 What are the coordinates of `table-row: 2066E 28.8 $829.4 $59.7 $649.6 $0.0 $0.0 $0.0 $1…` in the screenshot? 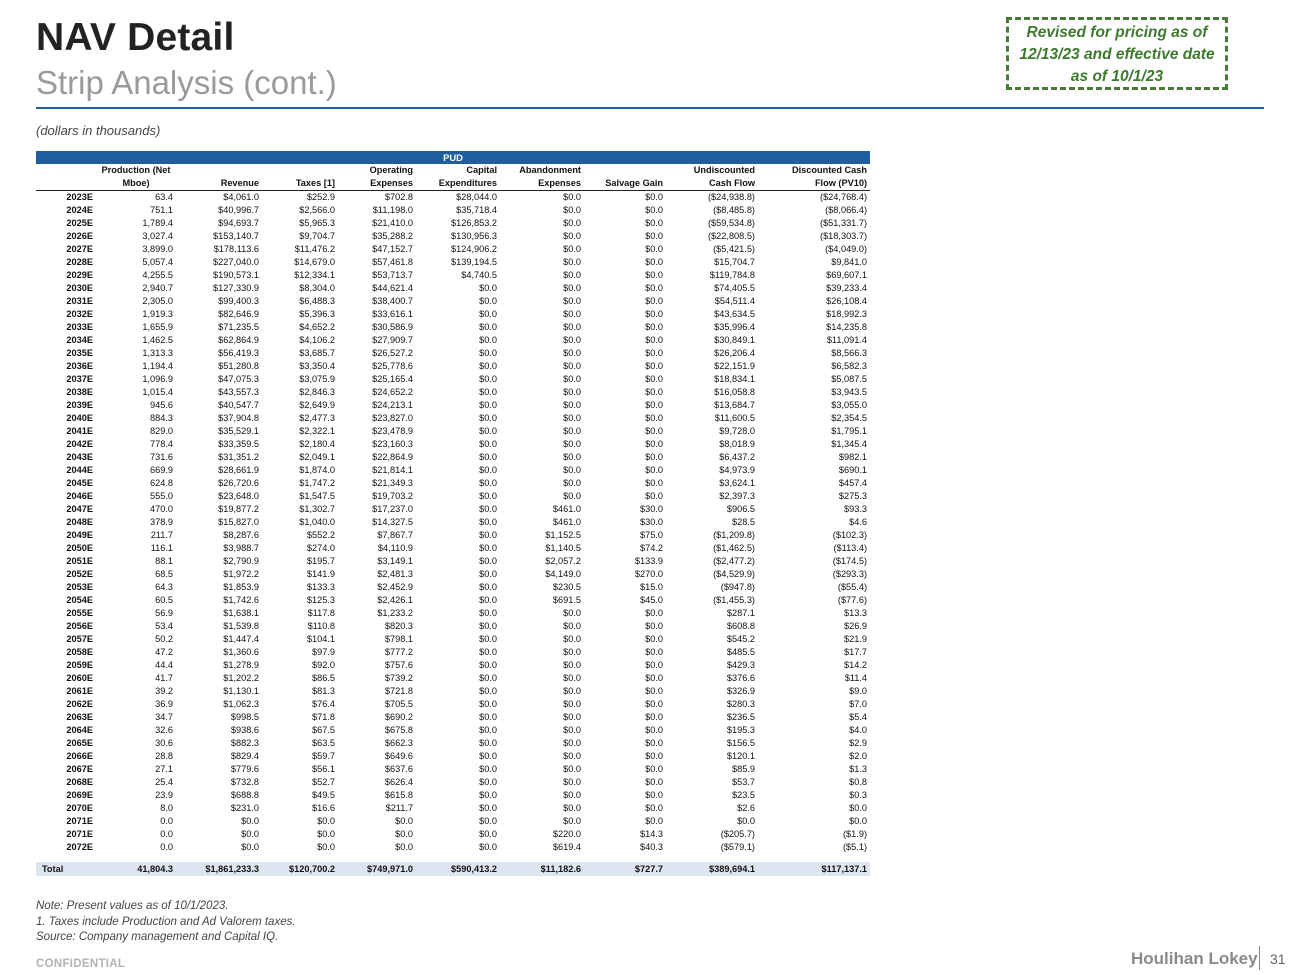 It's located at (453, 756).